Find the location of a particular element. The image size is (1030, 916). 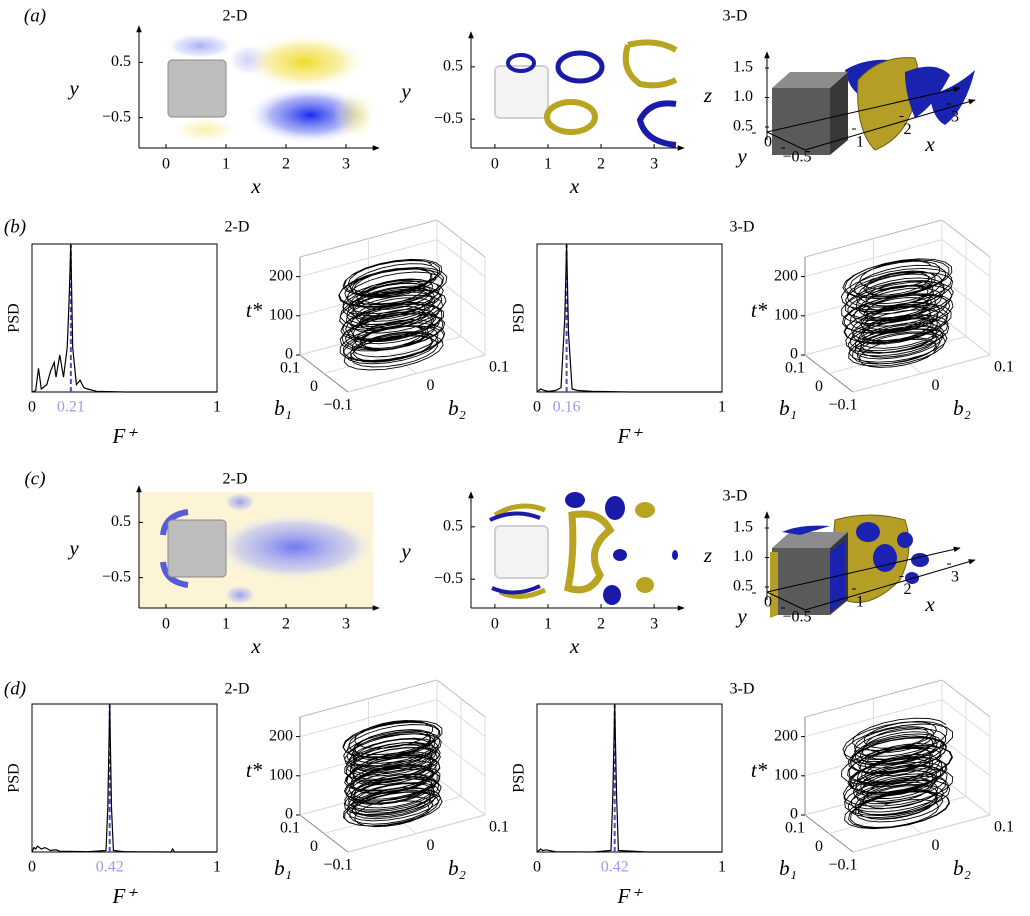

contour-field is located at coordinates (258, 550).